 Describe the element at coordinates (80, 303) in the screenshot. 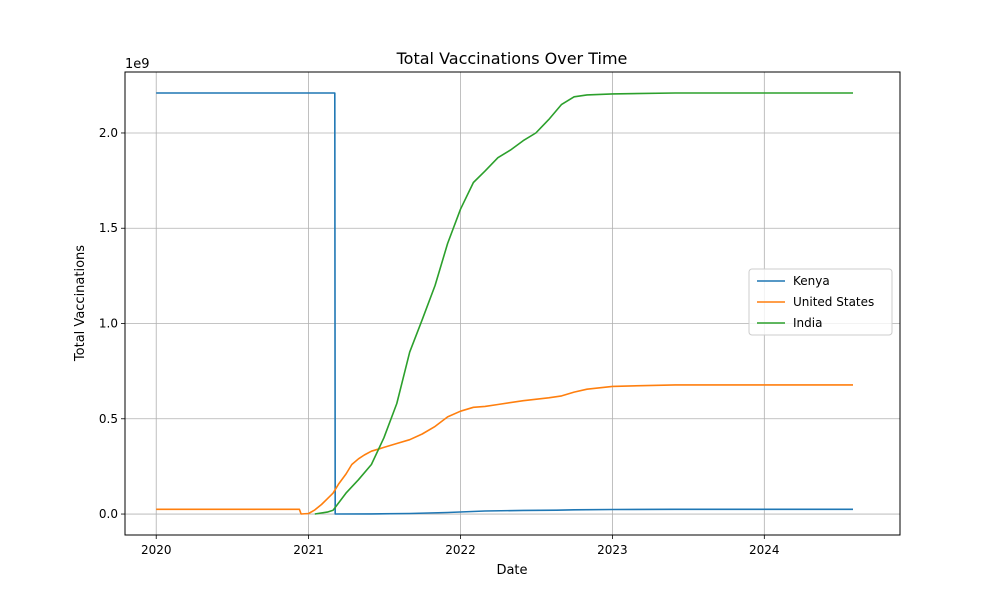

I see `y-axis-label: Total Vaccinations` at that location.